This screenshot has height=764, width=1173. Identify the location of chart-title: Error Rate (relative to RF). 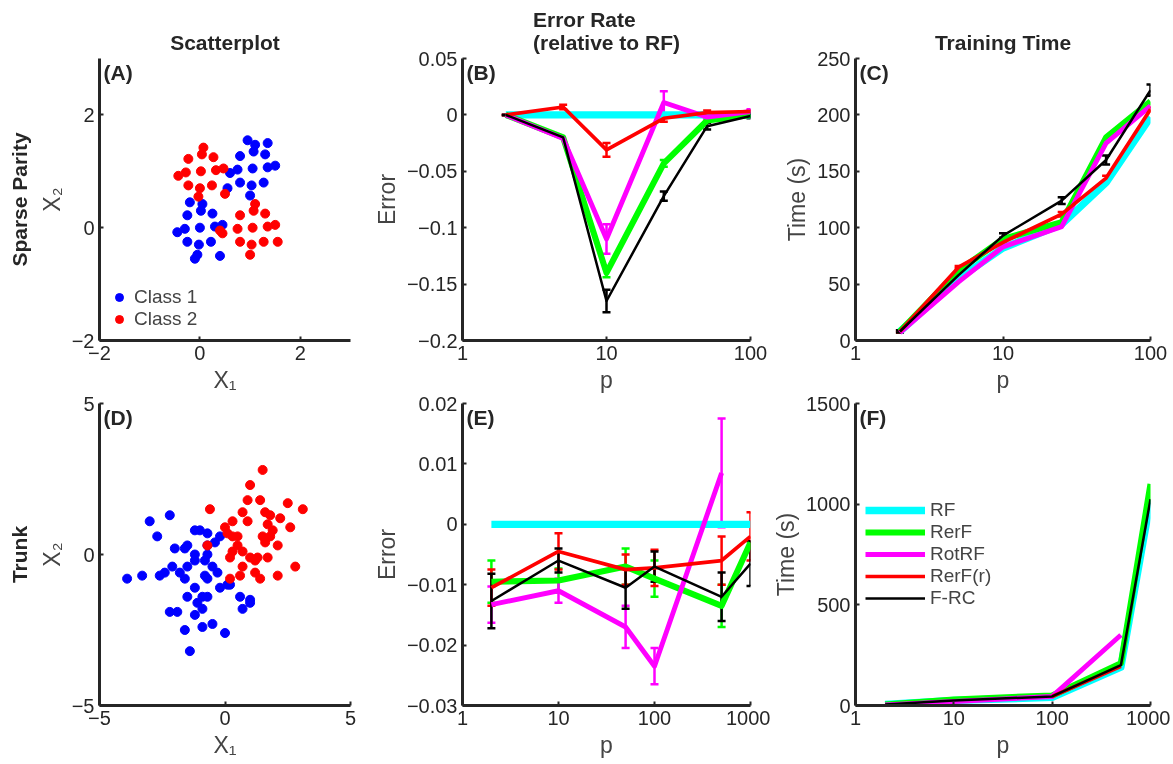
(606, 30).